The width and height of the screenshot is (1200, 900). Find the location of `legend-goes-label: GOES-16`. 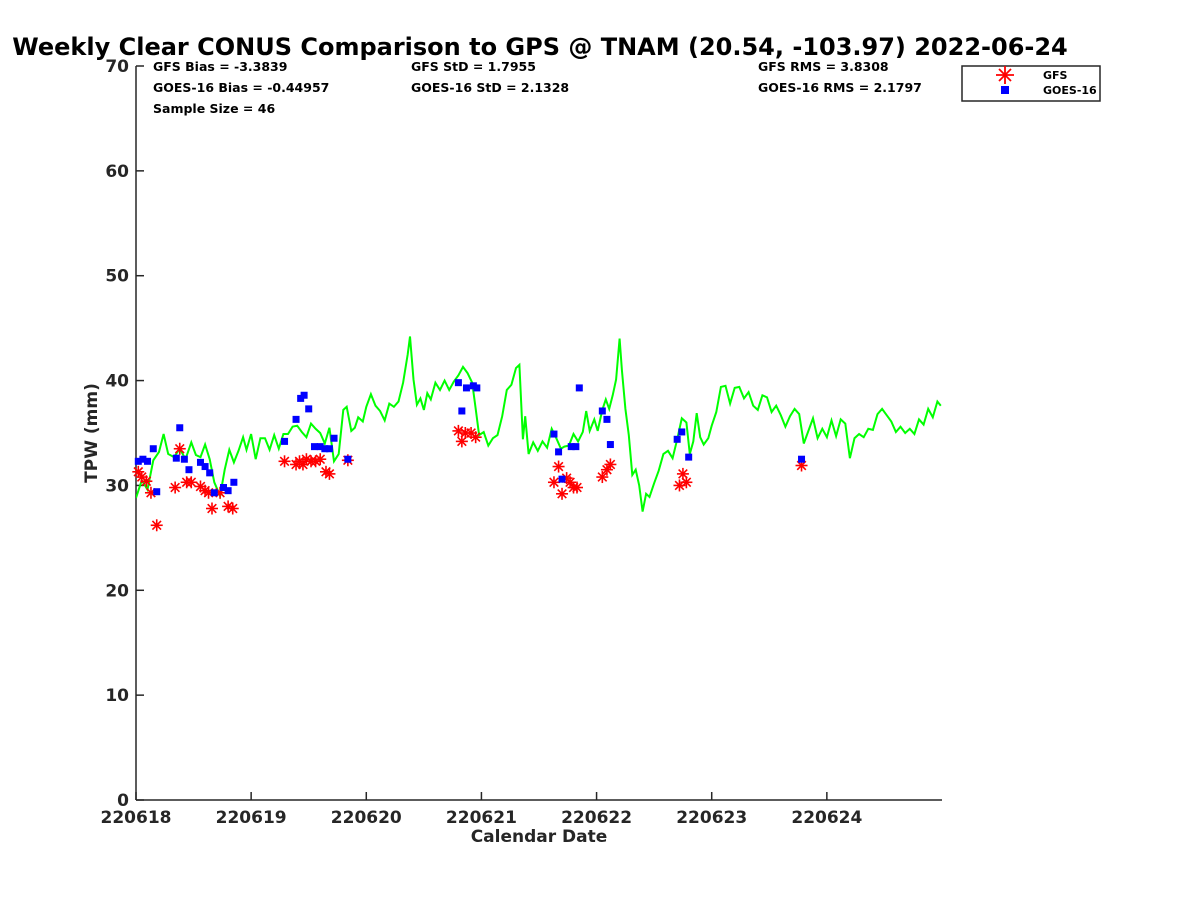

legend-goes-label: GOES-16 is located at coordinates (1070, 90).